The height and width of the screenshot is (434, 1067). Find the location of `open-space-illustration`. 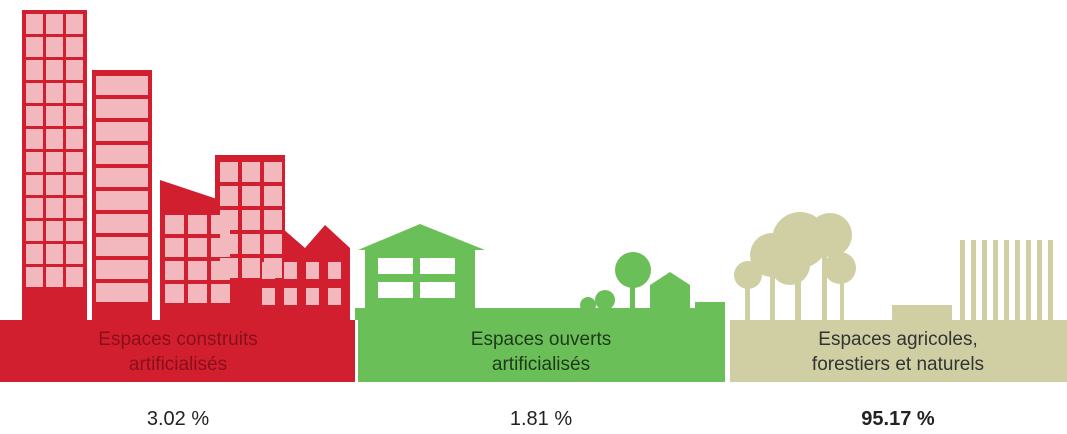

open-space-illustration is located at coordinates (540, 272).